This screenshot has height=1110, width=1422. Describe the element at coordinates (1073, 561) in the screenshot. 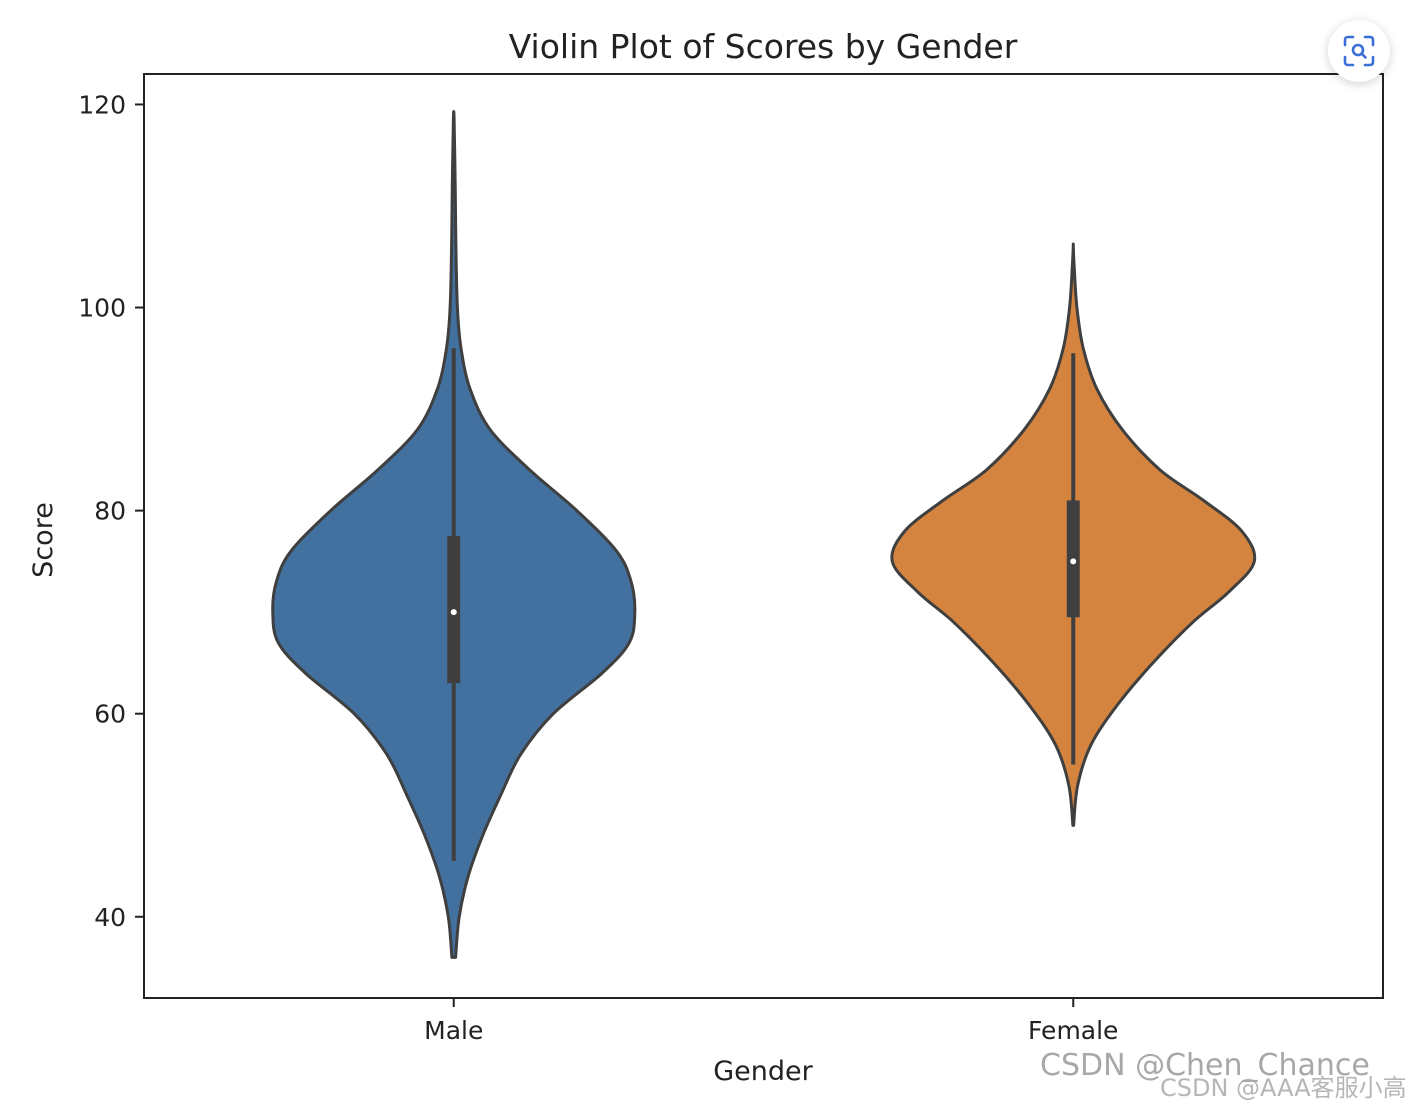

I see `median-dot-female` at that location.